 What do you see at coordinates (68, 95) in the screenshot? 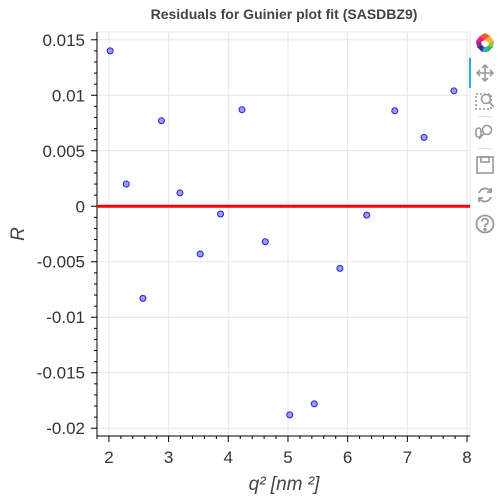
I see `y-tick-label: 0.01` at bounding box center [68, 95].